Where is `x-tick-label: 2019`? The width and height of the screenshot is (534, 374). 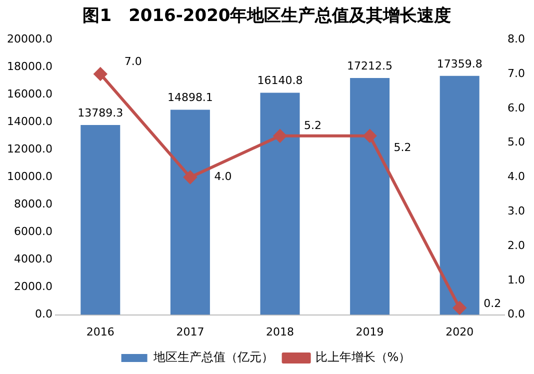 x-tick-label: 2019 is located at coordinates (370, 331).